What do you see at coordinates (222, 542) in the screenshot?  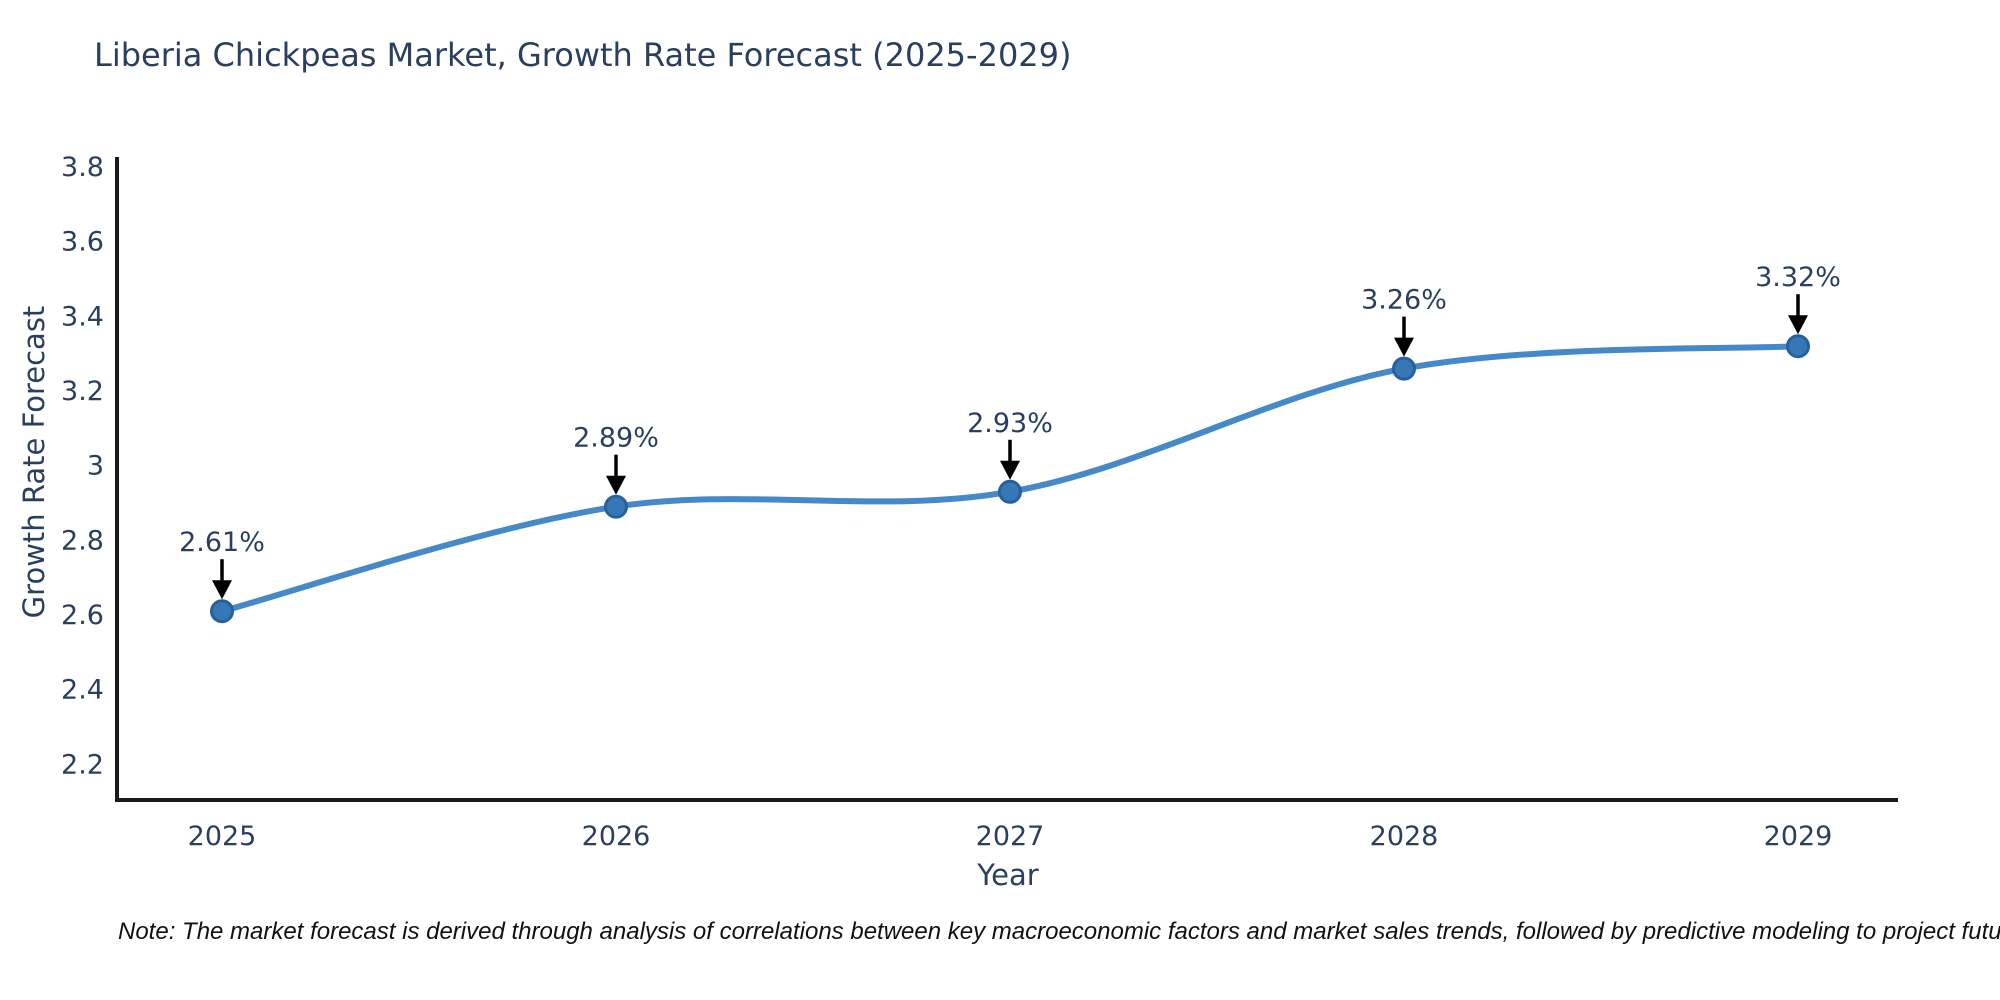 I see `annotation-label: 2.61%` at bounding box center [222, 542].